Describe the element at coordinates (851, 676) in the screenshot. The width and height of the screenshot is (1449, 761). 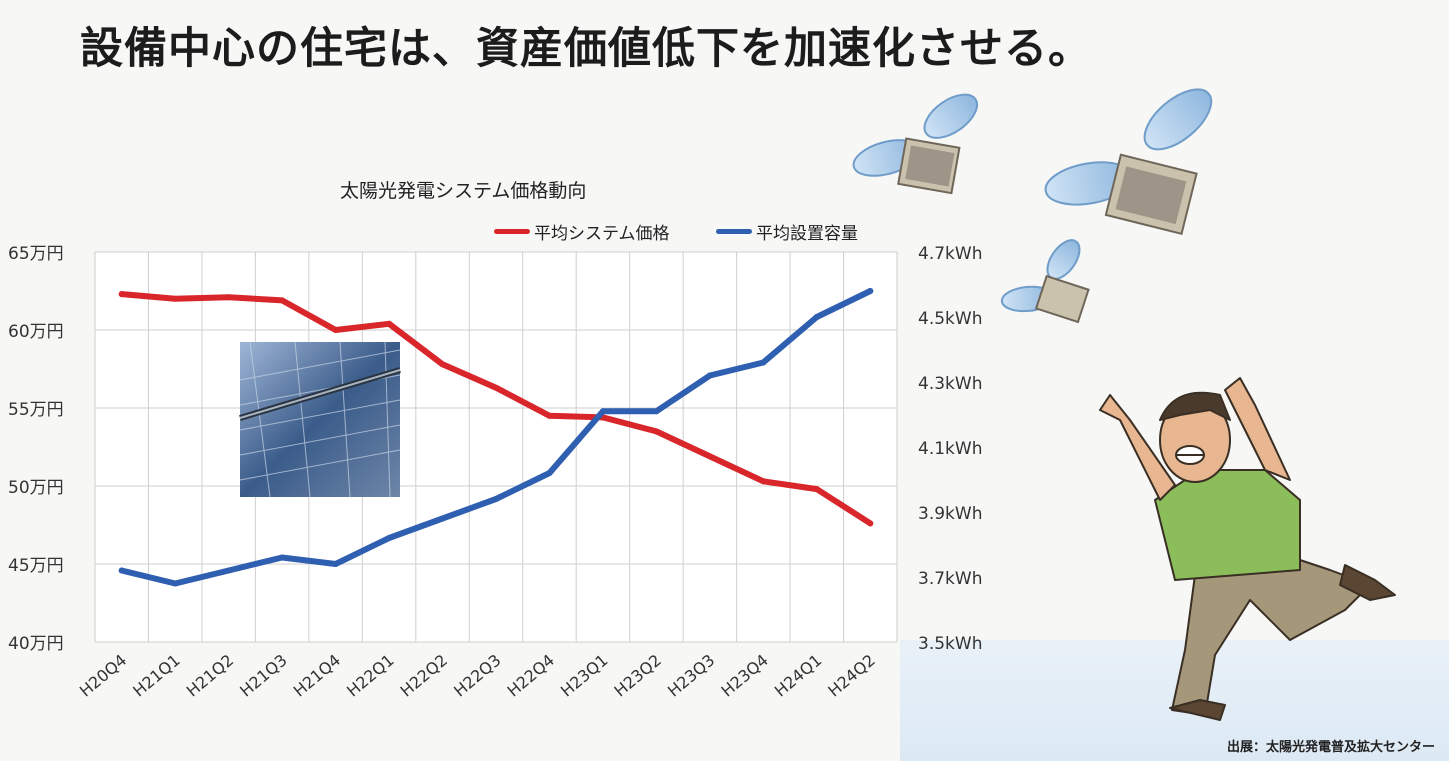
I see `x-tick-label: H24Q2` at that location.